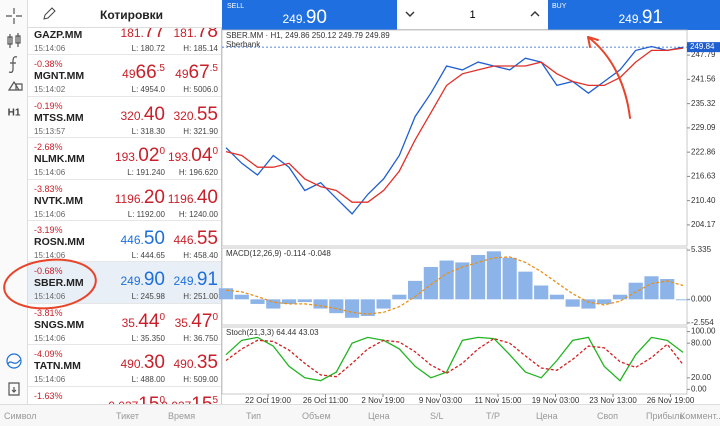  What do you see at coordinates (48, 105) in the screenshot?
I see `change-percent: -0.19%` at bounding box center [48, 105].